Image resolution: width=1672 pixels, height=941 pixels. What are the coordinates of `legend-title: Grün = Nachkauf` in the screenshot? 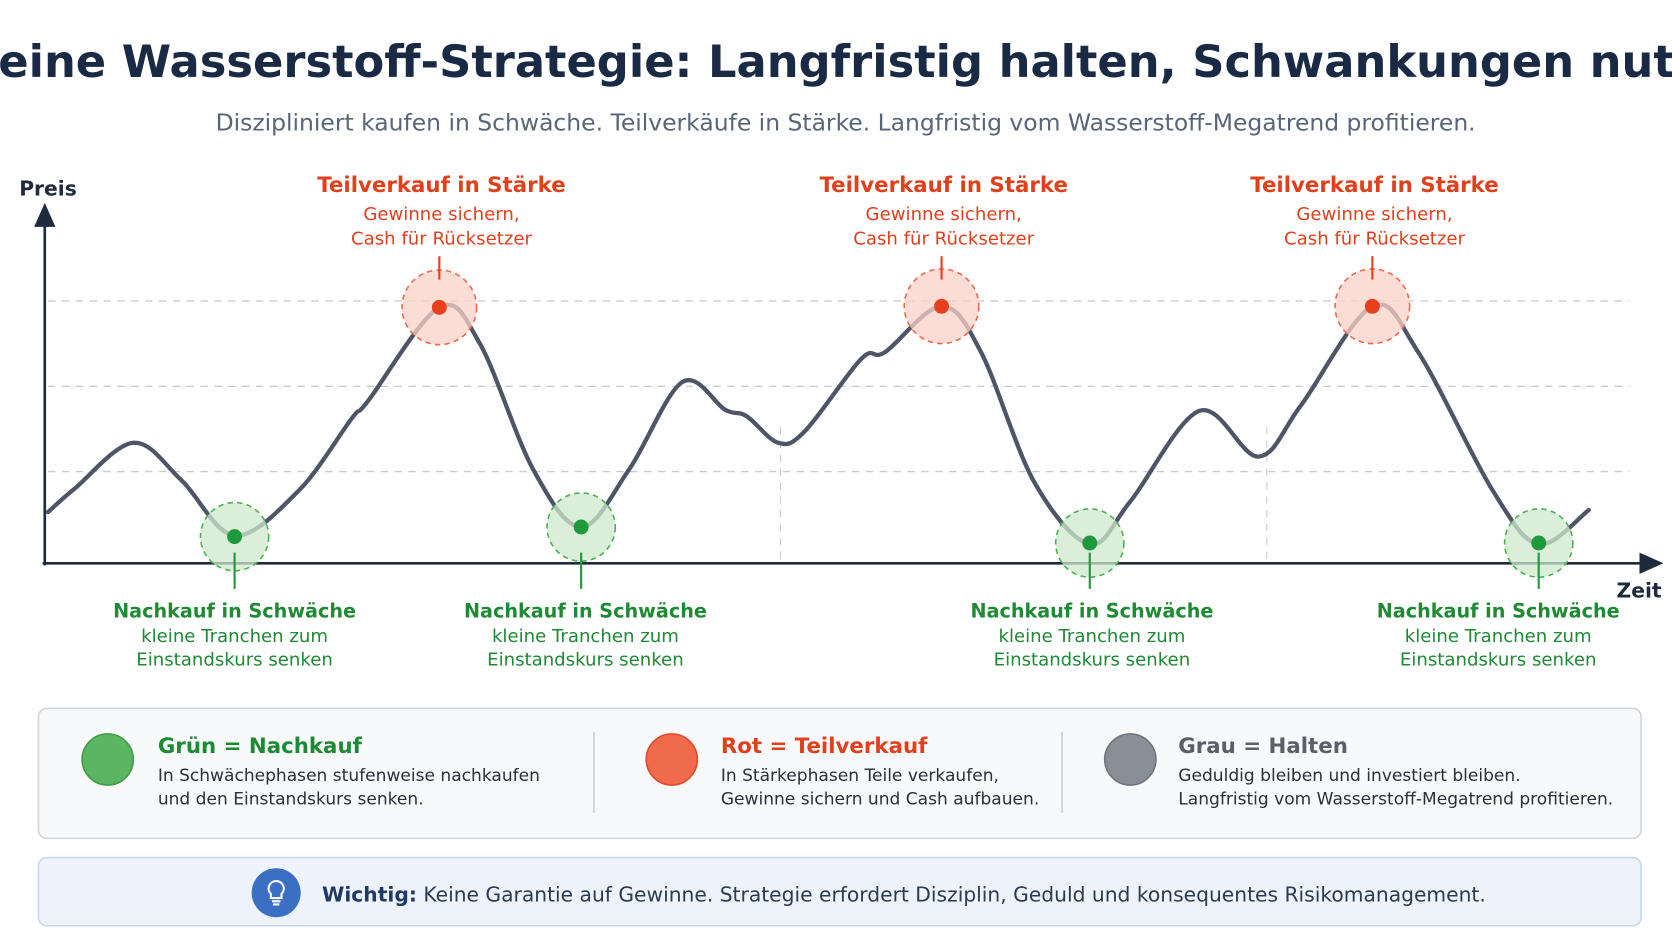 It's located at (260, 746).